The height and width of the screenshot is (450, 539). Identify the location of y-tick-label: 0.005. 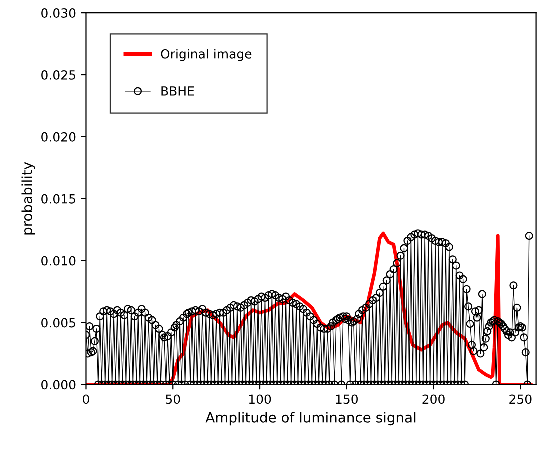
(59, 323).